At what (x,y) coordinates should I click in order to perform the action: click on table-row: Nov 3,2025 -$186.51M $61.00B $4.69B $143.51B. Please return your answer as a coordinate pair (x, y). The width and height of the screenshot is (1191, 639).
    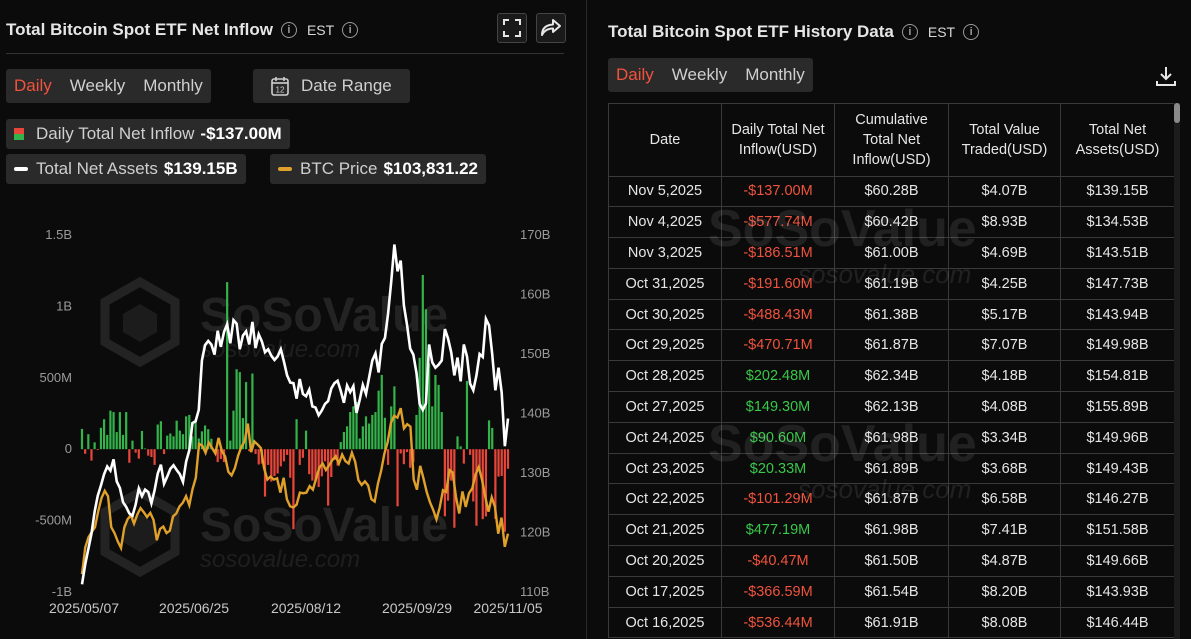
    Looking at the image, I should click on (891, 253).